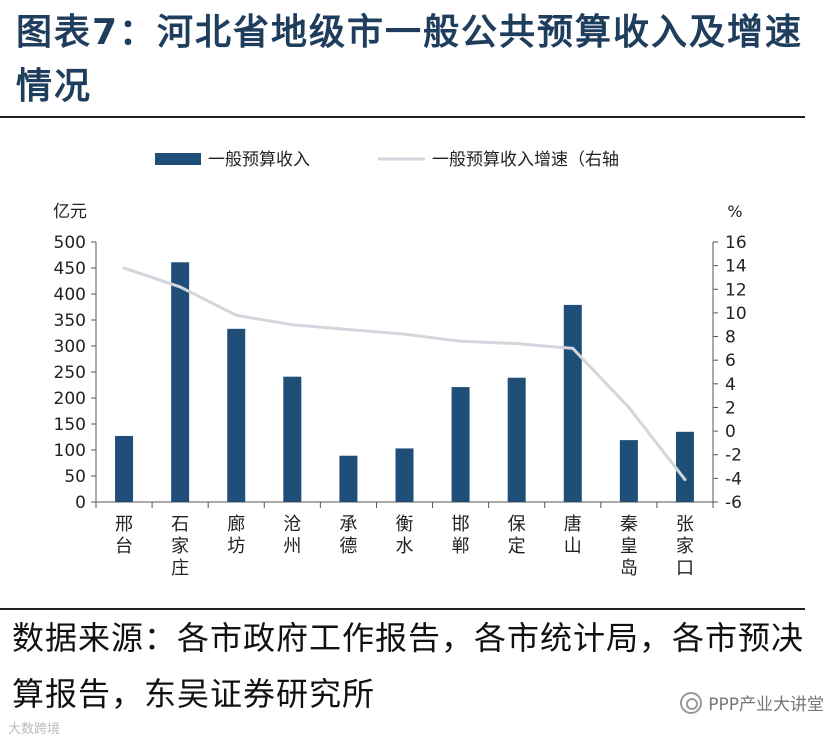 The height and width of the screenshot is (745, 840). I want to click on bar-张家口, so click(684, 466).